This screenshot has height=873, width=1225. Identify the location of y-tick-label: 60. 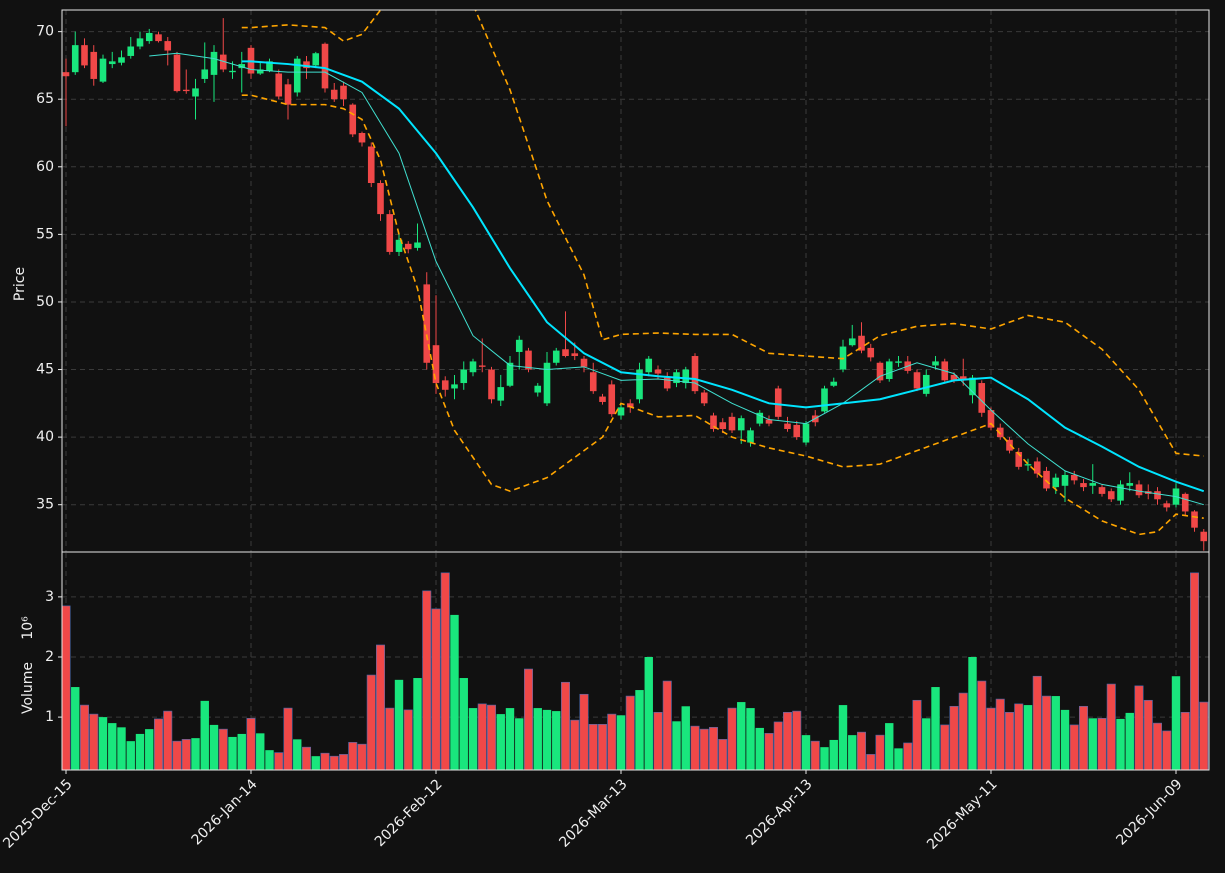
(45, 167).